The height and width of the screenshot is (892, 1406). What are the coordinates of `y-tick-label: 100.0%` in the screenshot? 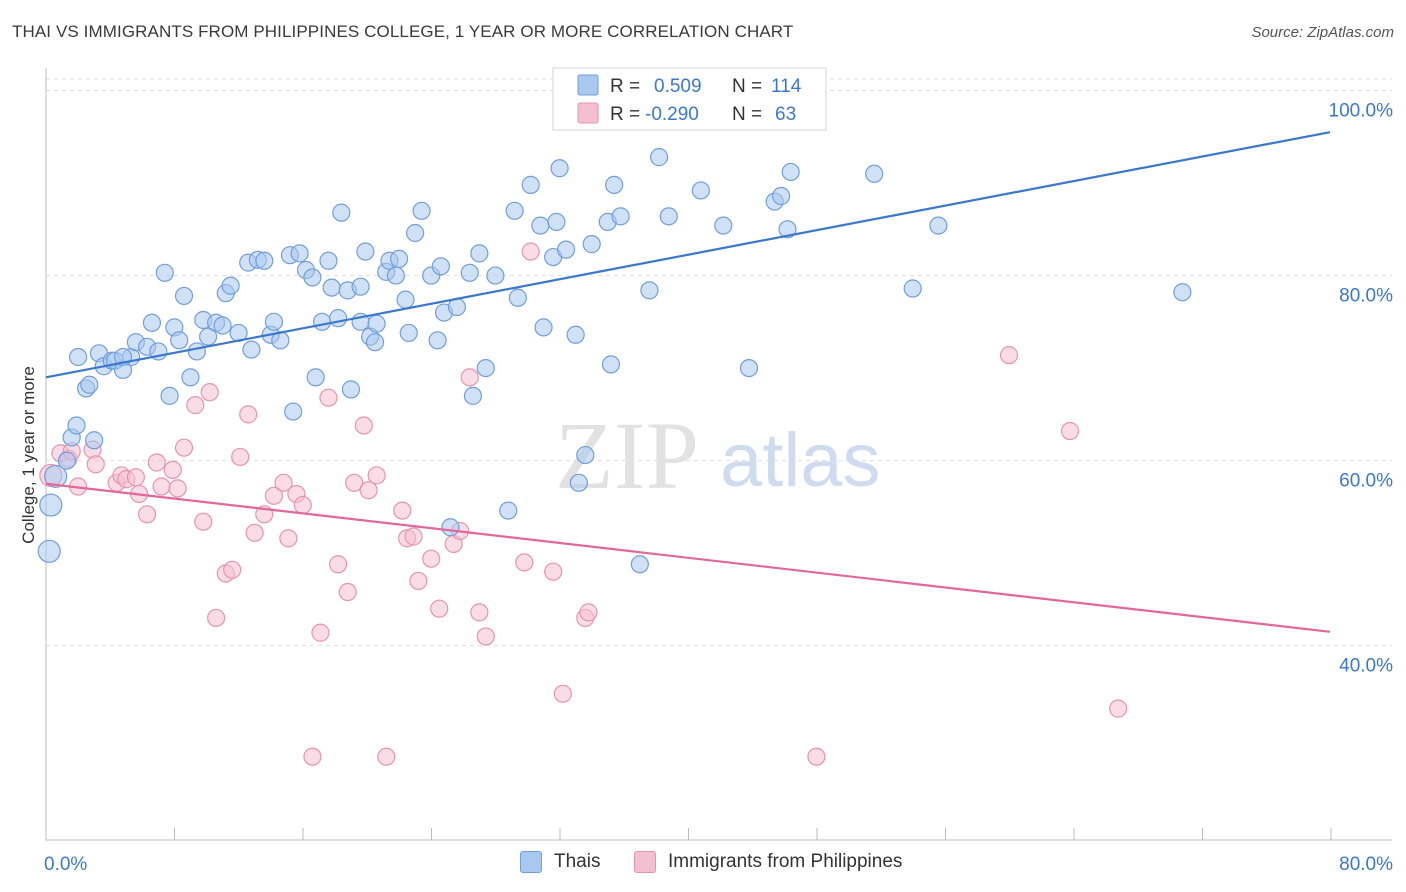 It's located at (1361, 111).